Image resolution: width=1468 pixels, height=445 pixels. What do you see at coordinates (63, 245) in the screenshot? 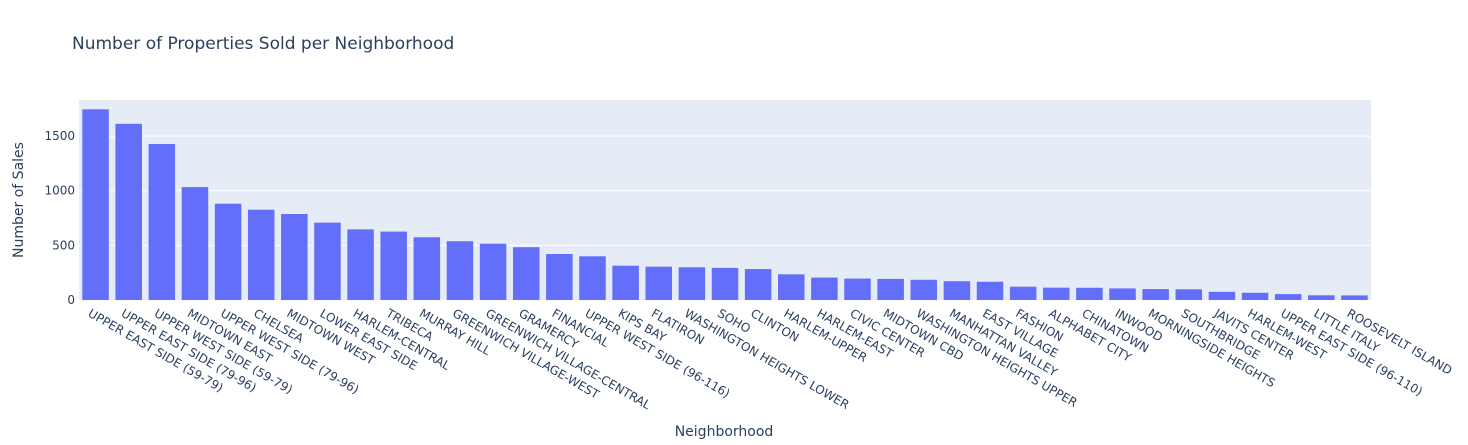
I see `y-tick-label: 500` at bounding box center [63, 245].